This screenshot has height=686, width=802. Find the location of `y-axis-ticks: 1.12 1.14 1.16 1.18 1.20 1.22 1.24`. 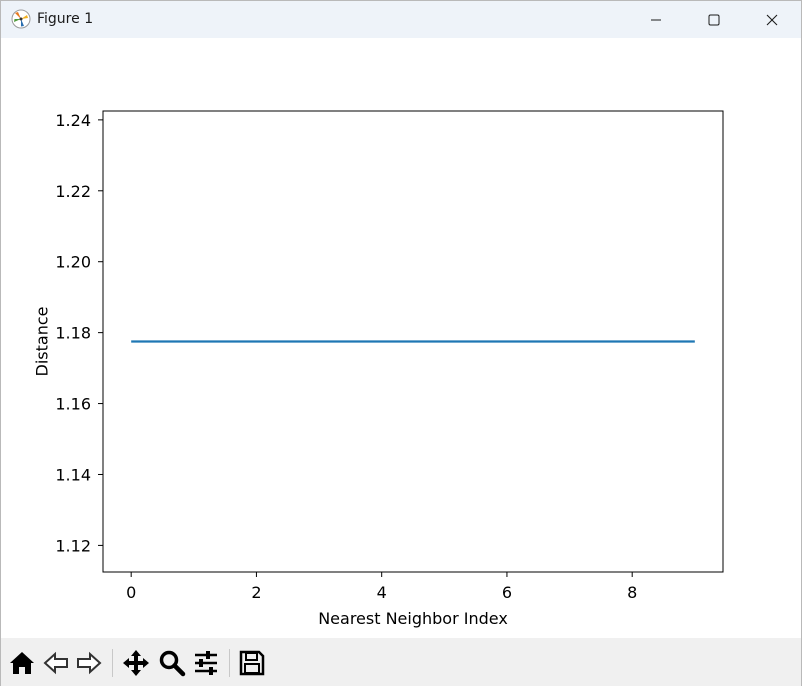

y-axis-ticks: 1.12 1.14 1.16 1.18 1.20 1.22 1.24 is located at coordinates (79, 333).